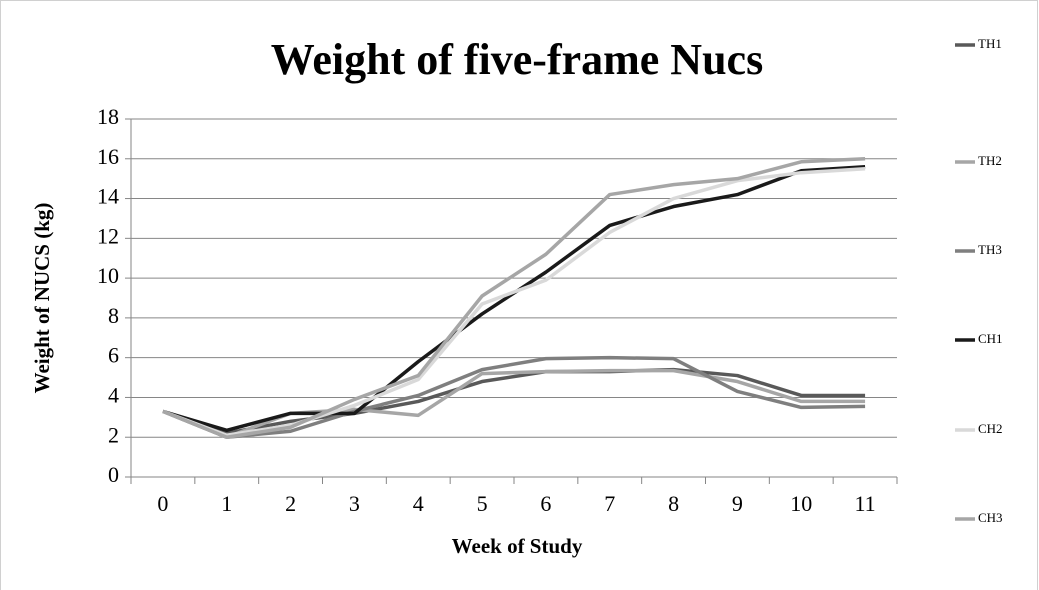 This screenshot has height=590, width=1039. I want to click on y-tick-label: 0, so click(113, 474).